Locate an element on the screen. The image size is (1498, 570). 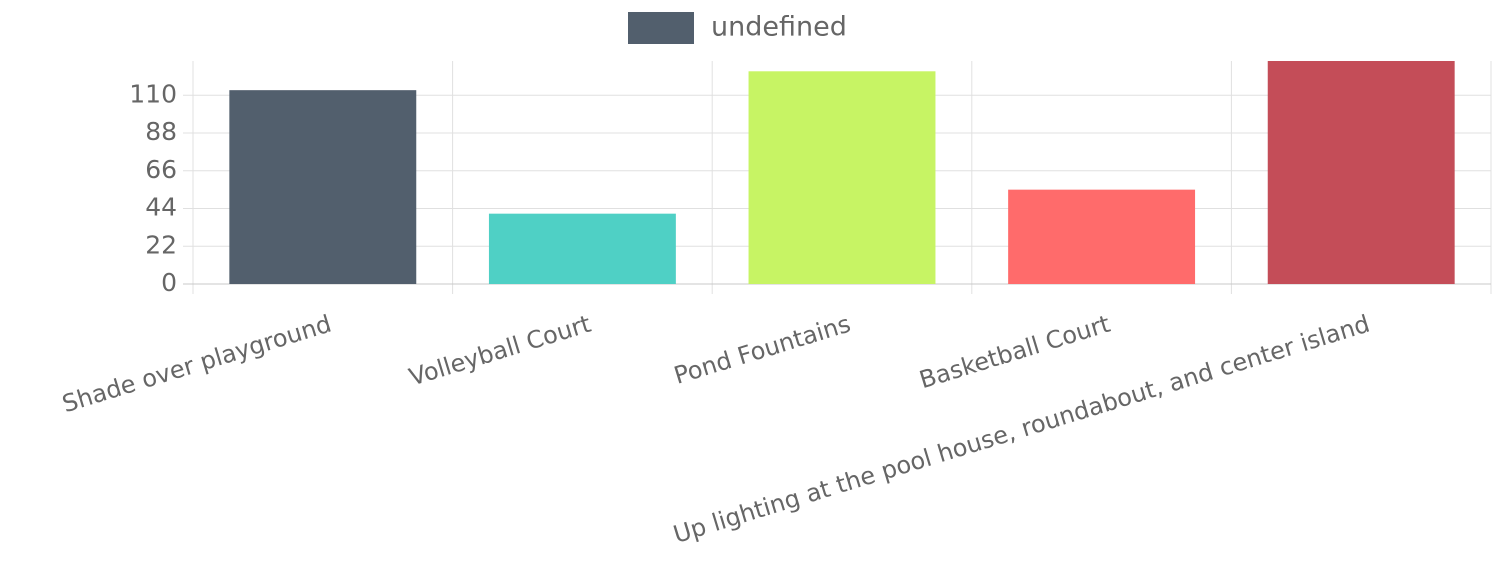
y-tick-label: 44 is located at coordinates (161, 207).